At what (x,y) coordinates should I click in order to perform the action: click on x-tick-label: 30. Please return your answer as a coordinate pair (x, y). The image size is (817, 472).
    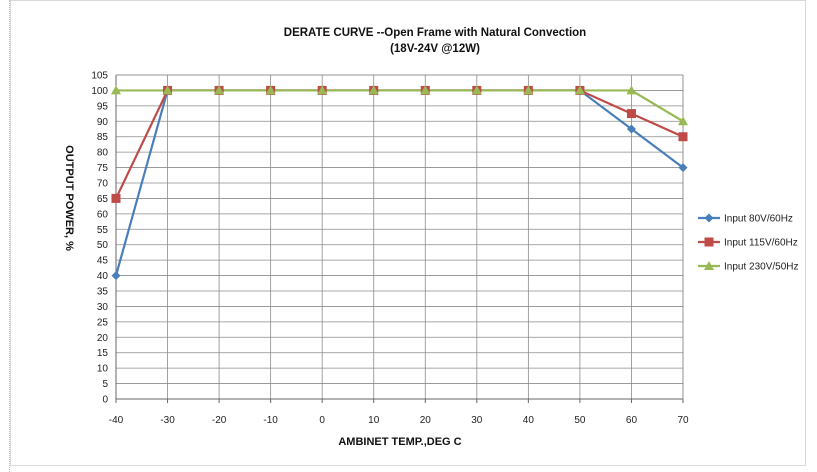
    Looking at the image, I should click on (477, 420).